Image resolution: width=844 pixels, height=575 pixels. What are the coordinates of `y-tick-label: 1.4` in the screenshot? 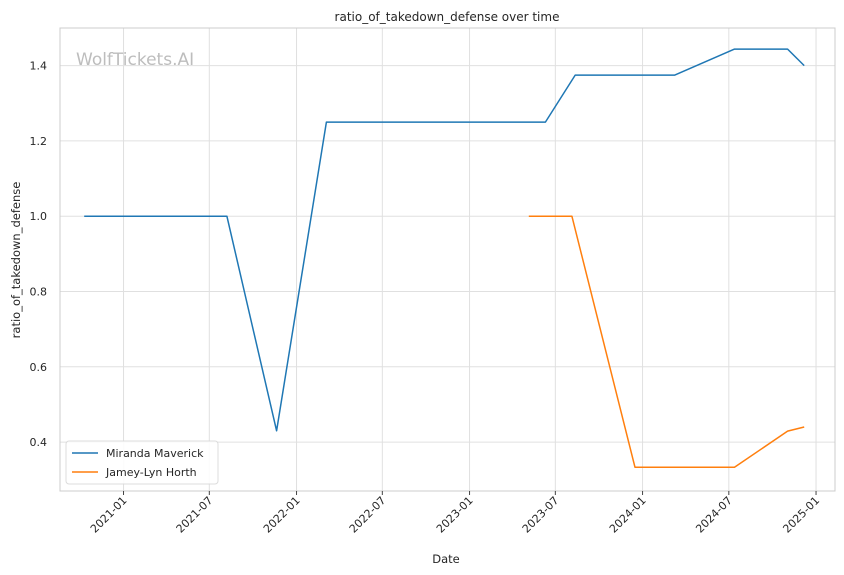 It's located at (39, 66).